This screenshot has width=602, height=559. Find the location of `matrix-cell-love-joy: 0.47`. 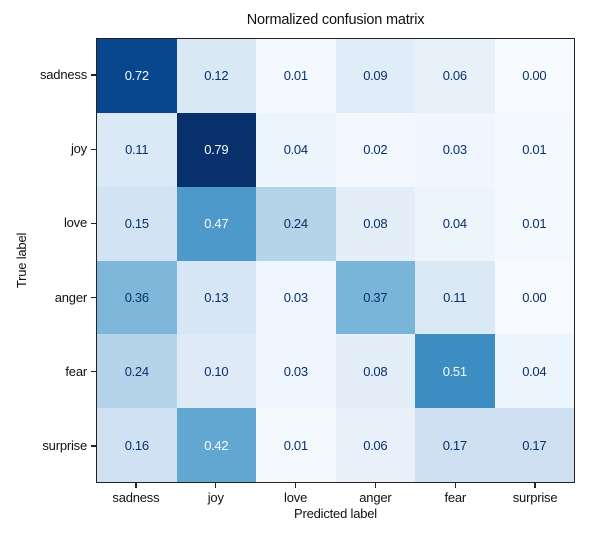

matrix-cell-love-joy: 0.47 is located at coordinates (216, 223).